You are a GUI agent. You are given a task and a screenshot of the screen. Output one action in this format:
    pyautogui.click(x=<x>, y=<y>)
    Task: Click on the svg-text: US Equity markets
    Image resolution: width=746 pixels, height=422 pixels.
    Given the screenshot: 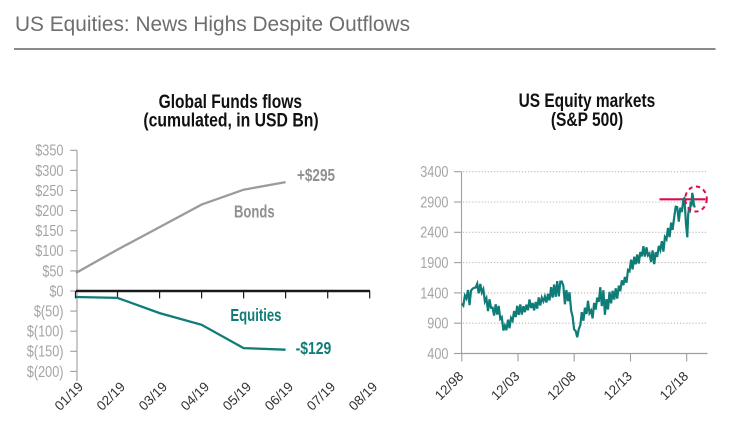 What is the action you would take?
    pyautogui.click(x=587, y=101)
    